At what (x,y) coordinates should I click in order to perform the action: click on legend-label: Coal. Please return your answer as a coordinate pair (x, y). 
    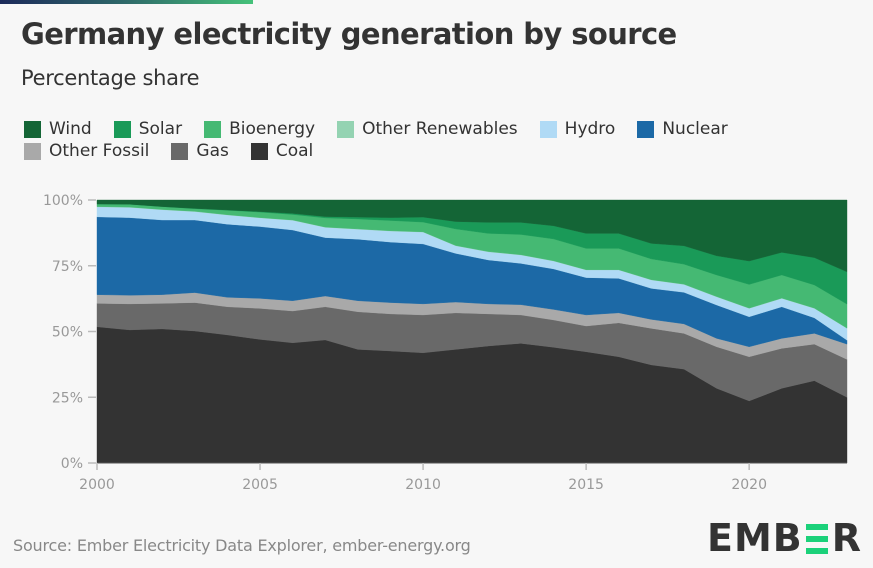
    Looking at the image, I should click on (294, 151).